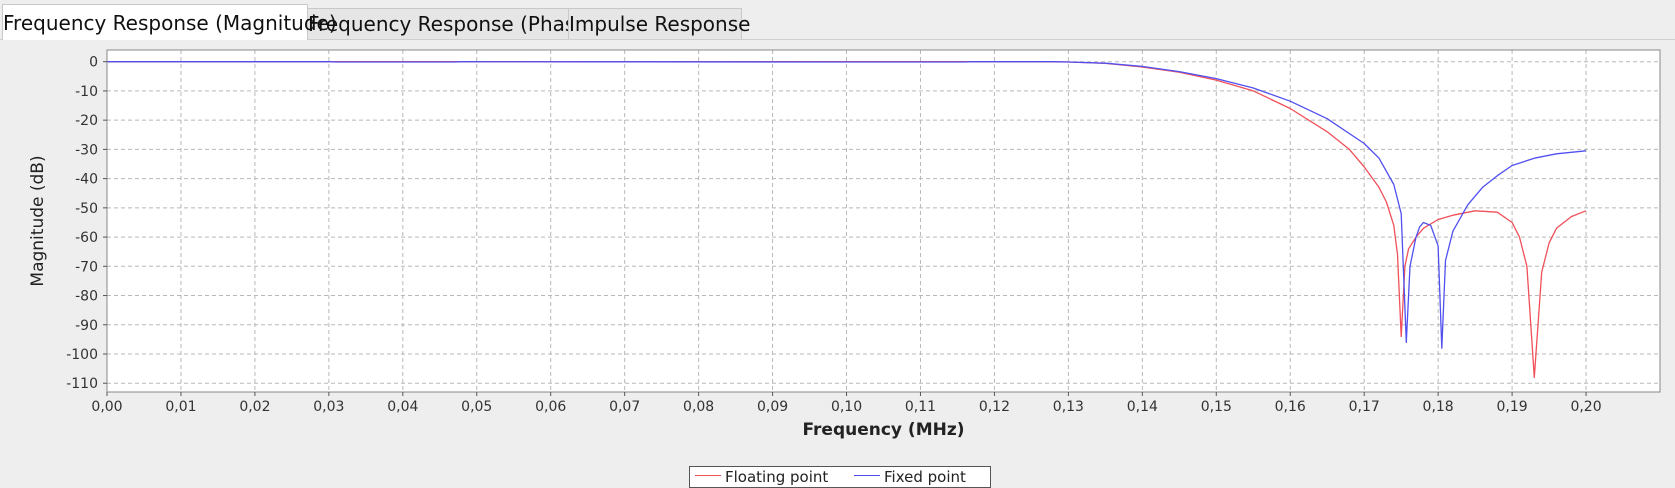 This screenshot has width=1675, height=488. What do you see at coordinates (86, 150) in the screenshot?
I see `y-tick-label: -30` at bounding box center [86, 150].